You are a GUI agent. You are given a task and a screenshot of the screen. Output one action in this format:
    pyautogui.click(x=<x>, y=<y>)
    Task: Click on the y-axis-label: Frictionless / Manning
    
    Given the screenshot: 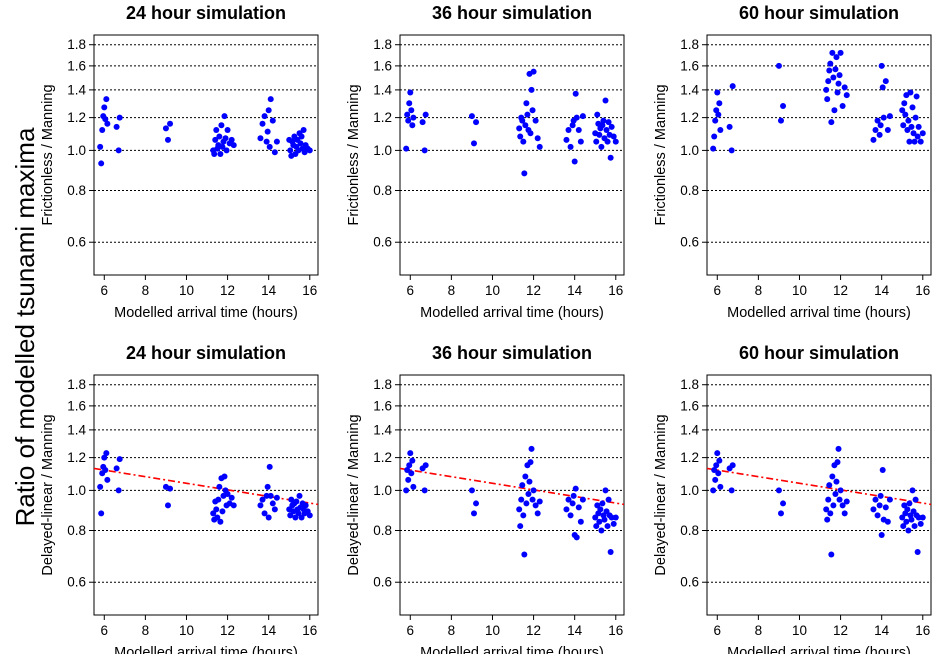 What is the action you would take?
    pyautogui.click(x=661, y=154)
    